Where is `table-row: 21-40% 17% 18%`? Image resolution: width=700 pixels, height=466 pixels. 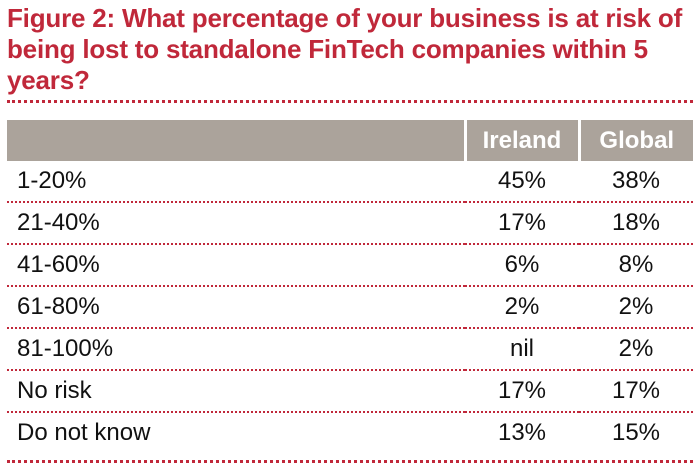
table-row: 21-40% 17% 18% is located at coordinates (350, 223).